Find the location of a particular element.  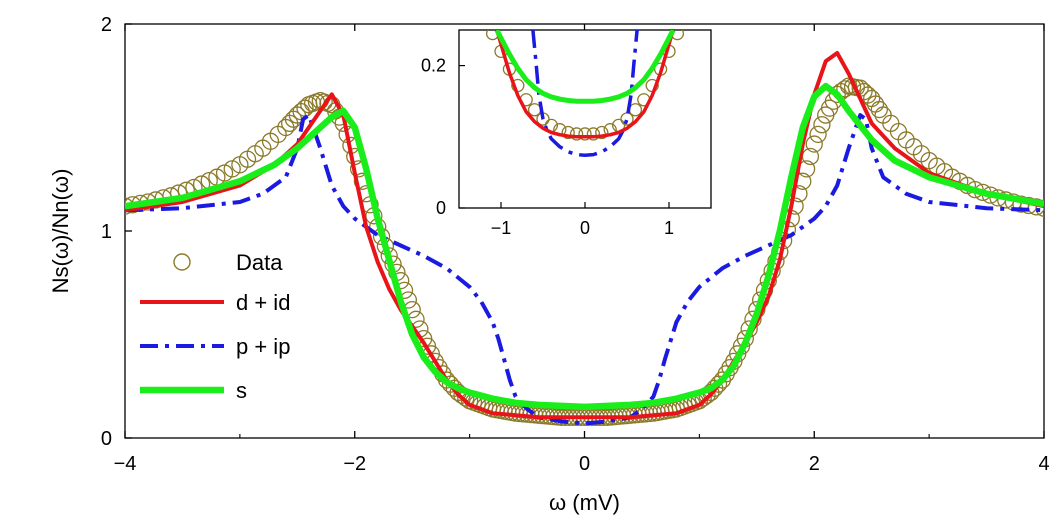

legend-item: Data is located at coordinates (228, 262).